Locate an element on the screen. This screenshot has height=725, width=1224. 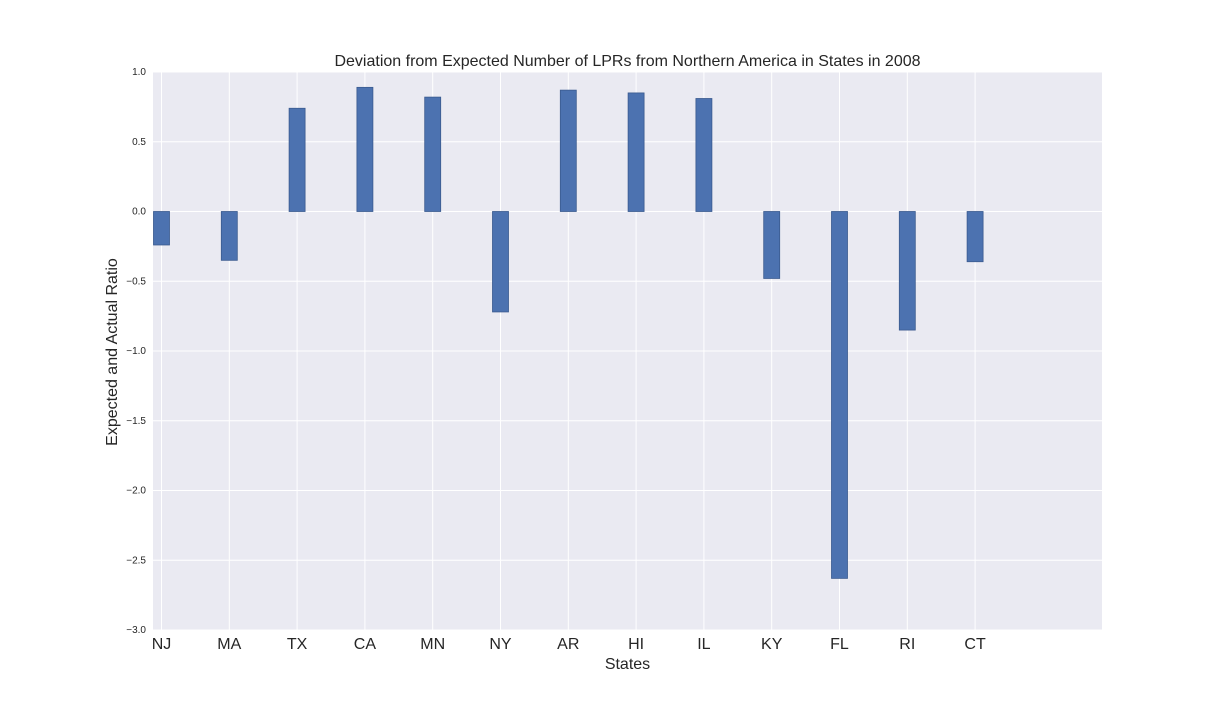
bar-hi is located at coordinates (636, 152).